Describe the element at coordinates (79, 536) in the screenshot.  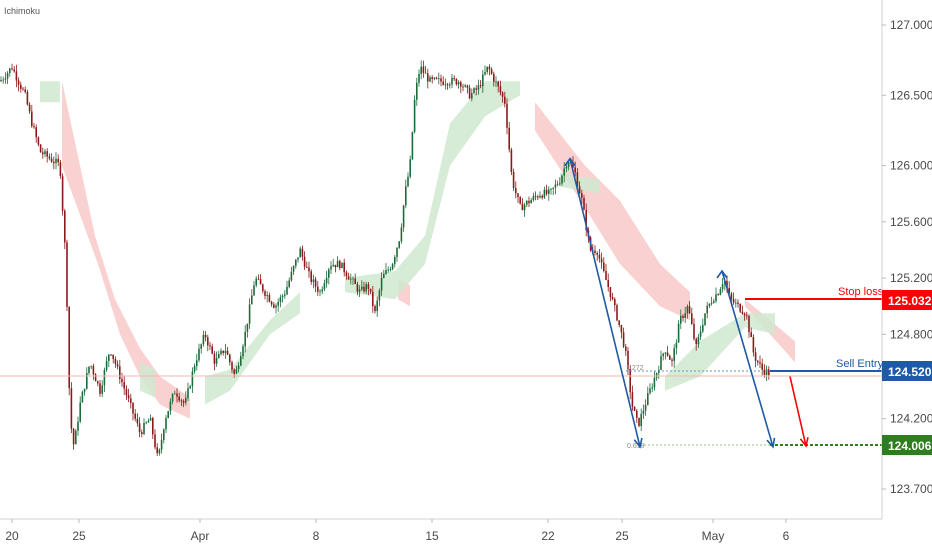
I see `x-tick-label: 25` at that location.